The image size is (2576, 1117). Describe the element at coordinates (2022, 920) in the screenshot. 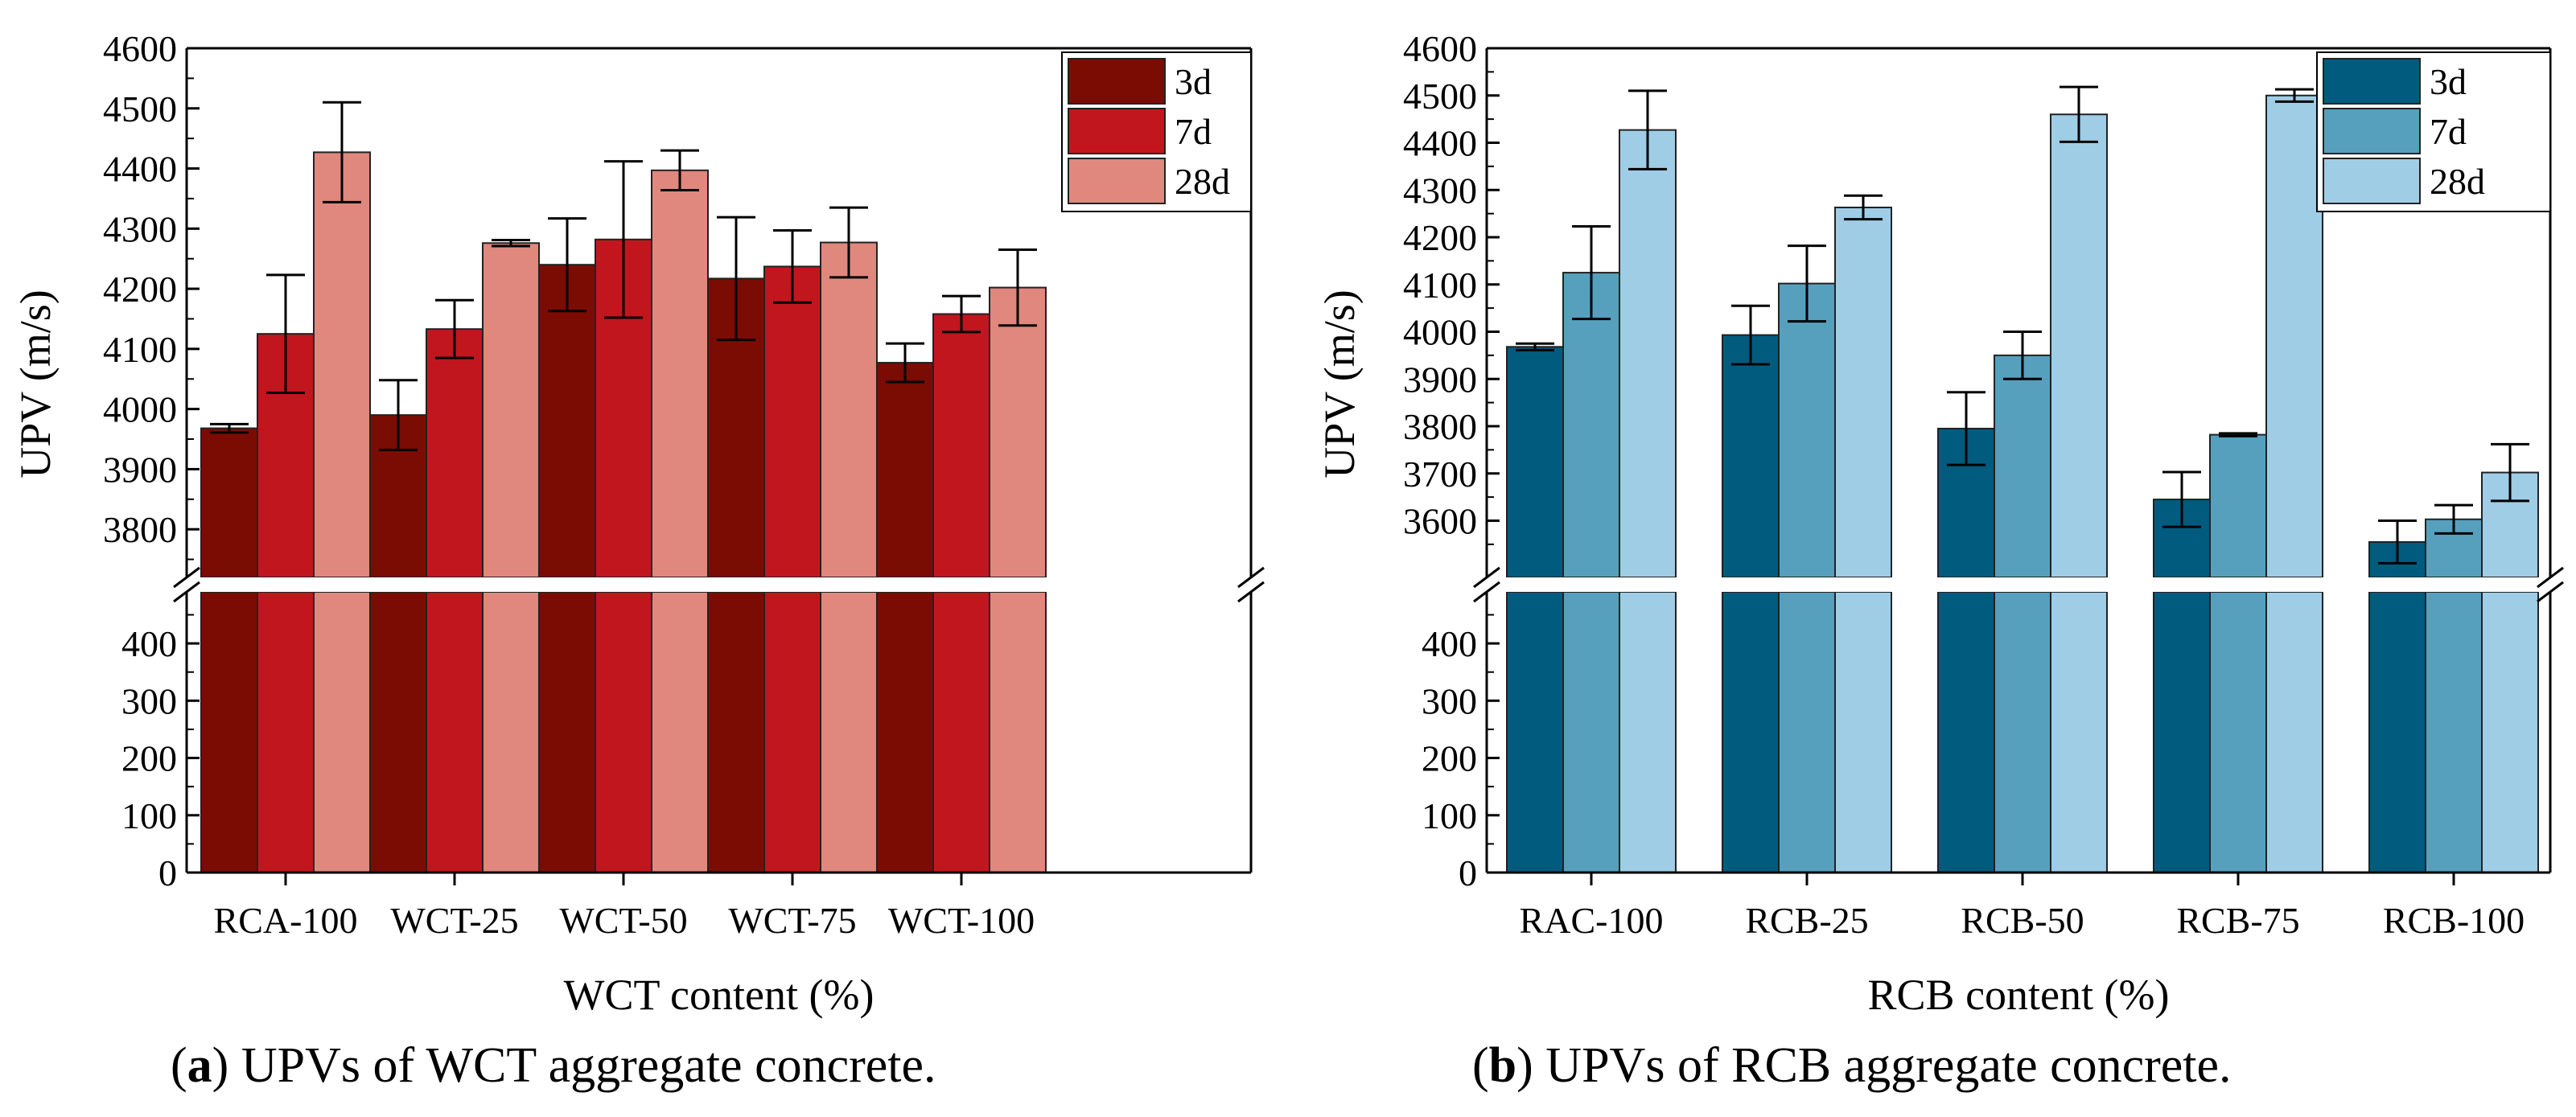

I see `x-tick-label: RCB-50` at that location.